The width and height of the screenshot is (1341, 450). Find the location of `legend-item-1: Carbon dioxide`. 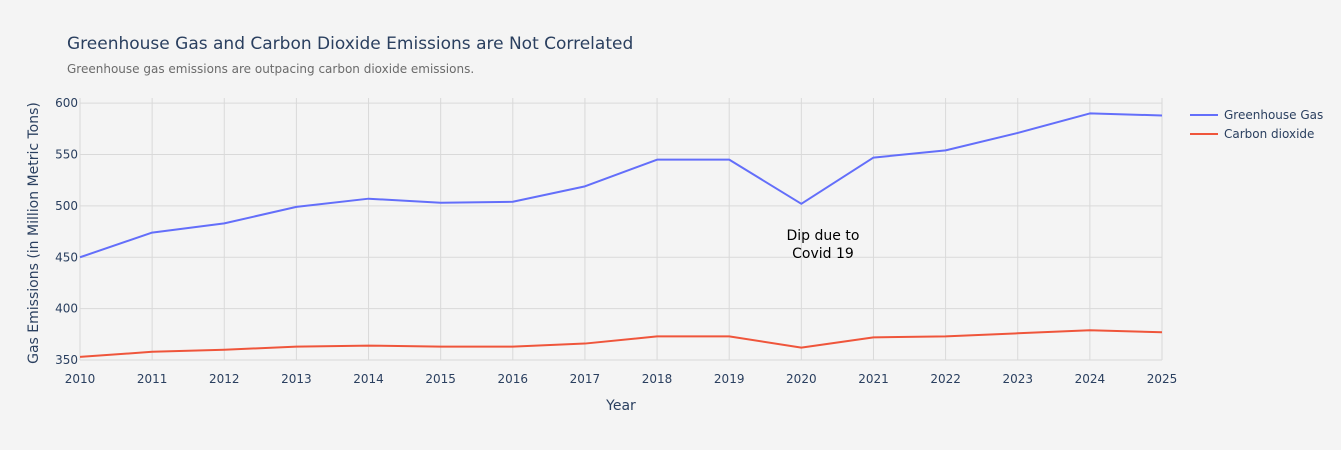

legend-item-1: Carbon dioxide is located at coordinates (1252, 134).